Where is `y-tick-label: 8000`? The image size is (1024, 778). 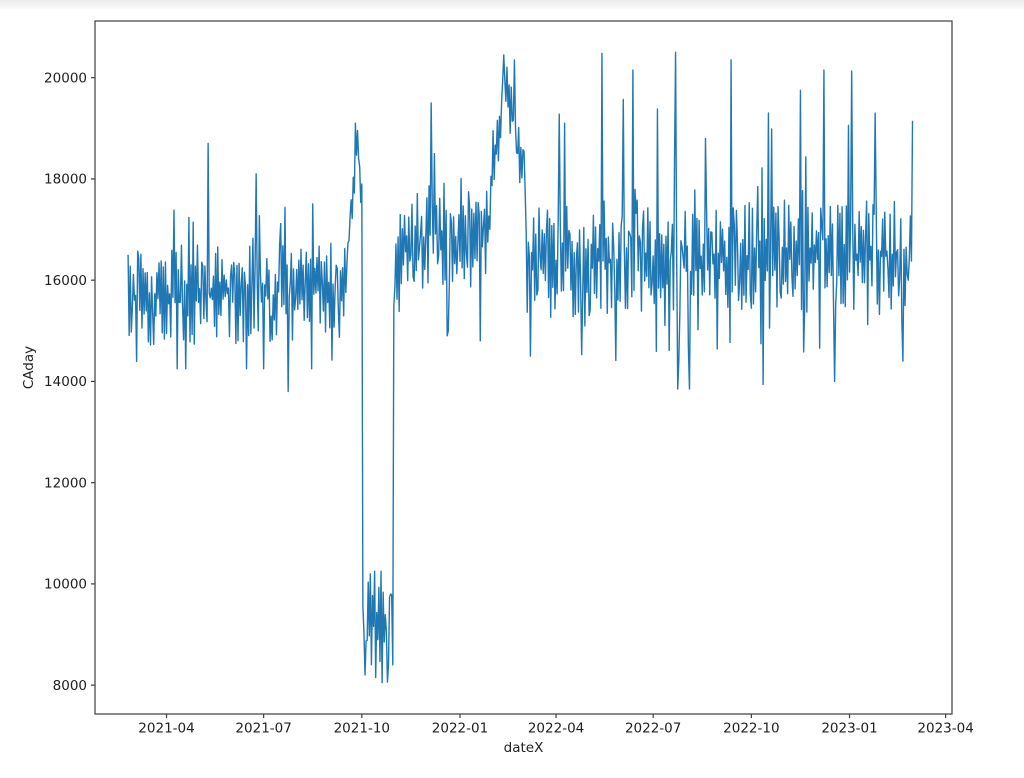
y-tick-label: 8000 is located at coordinates (70, 686).